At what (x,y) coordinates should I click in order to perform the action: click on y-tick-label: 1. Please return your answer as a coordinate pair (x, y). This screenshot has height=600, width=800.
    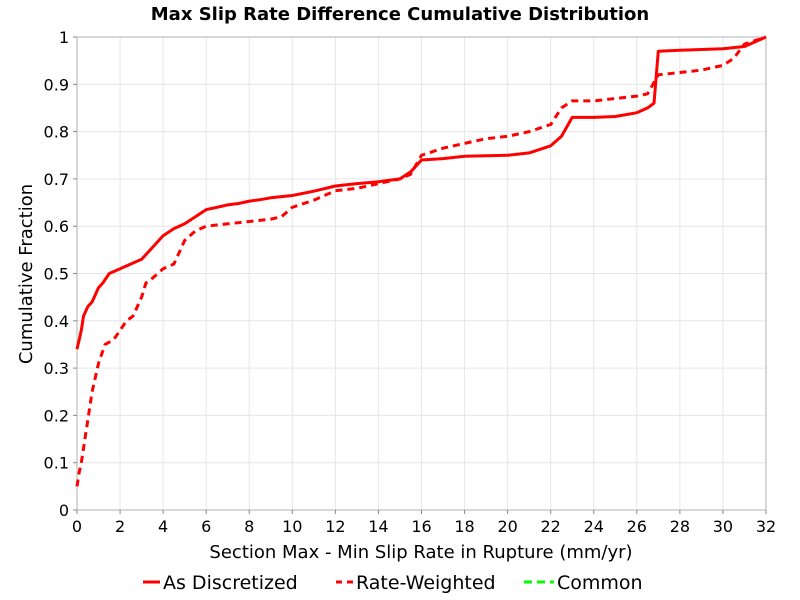
    Looking at the image, I should click on (64, 37).